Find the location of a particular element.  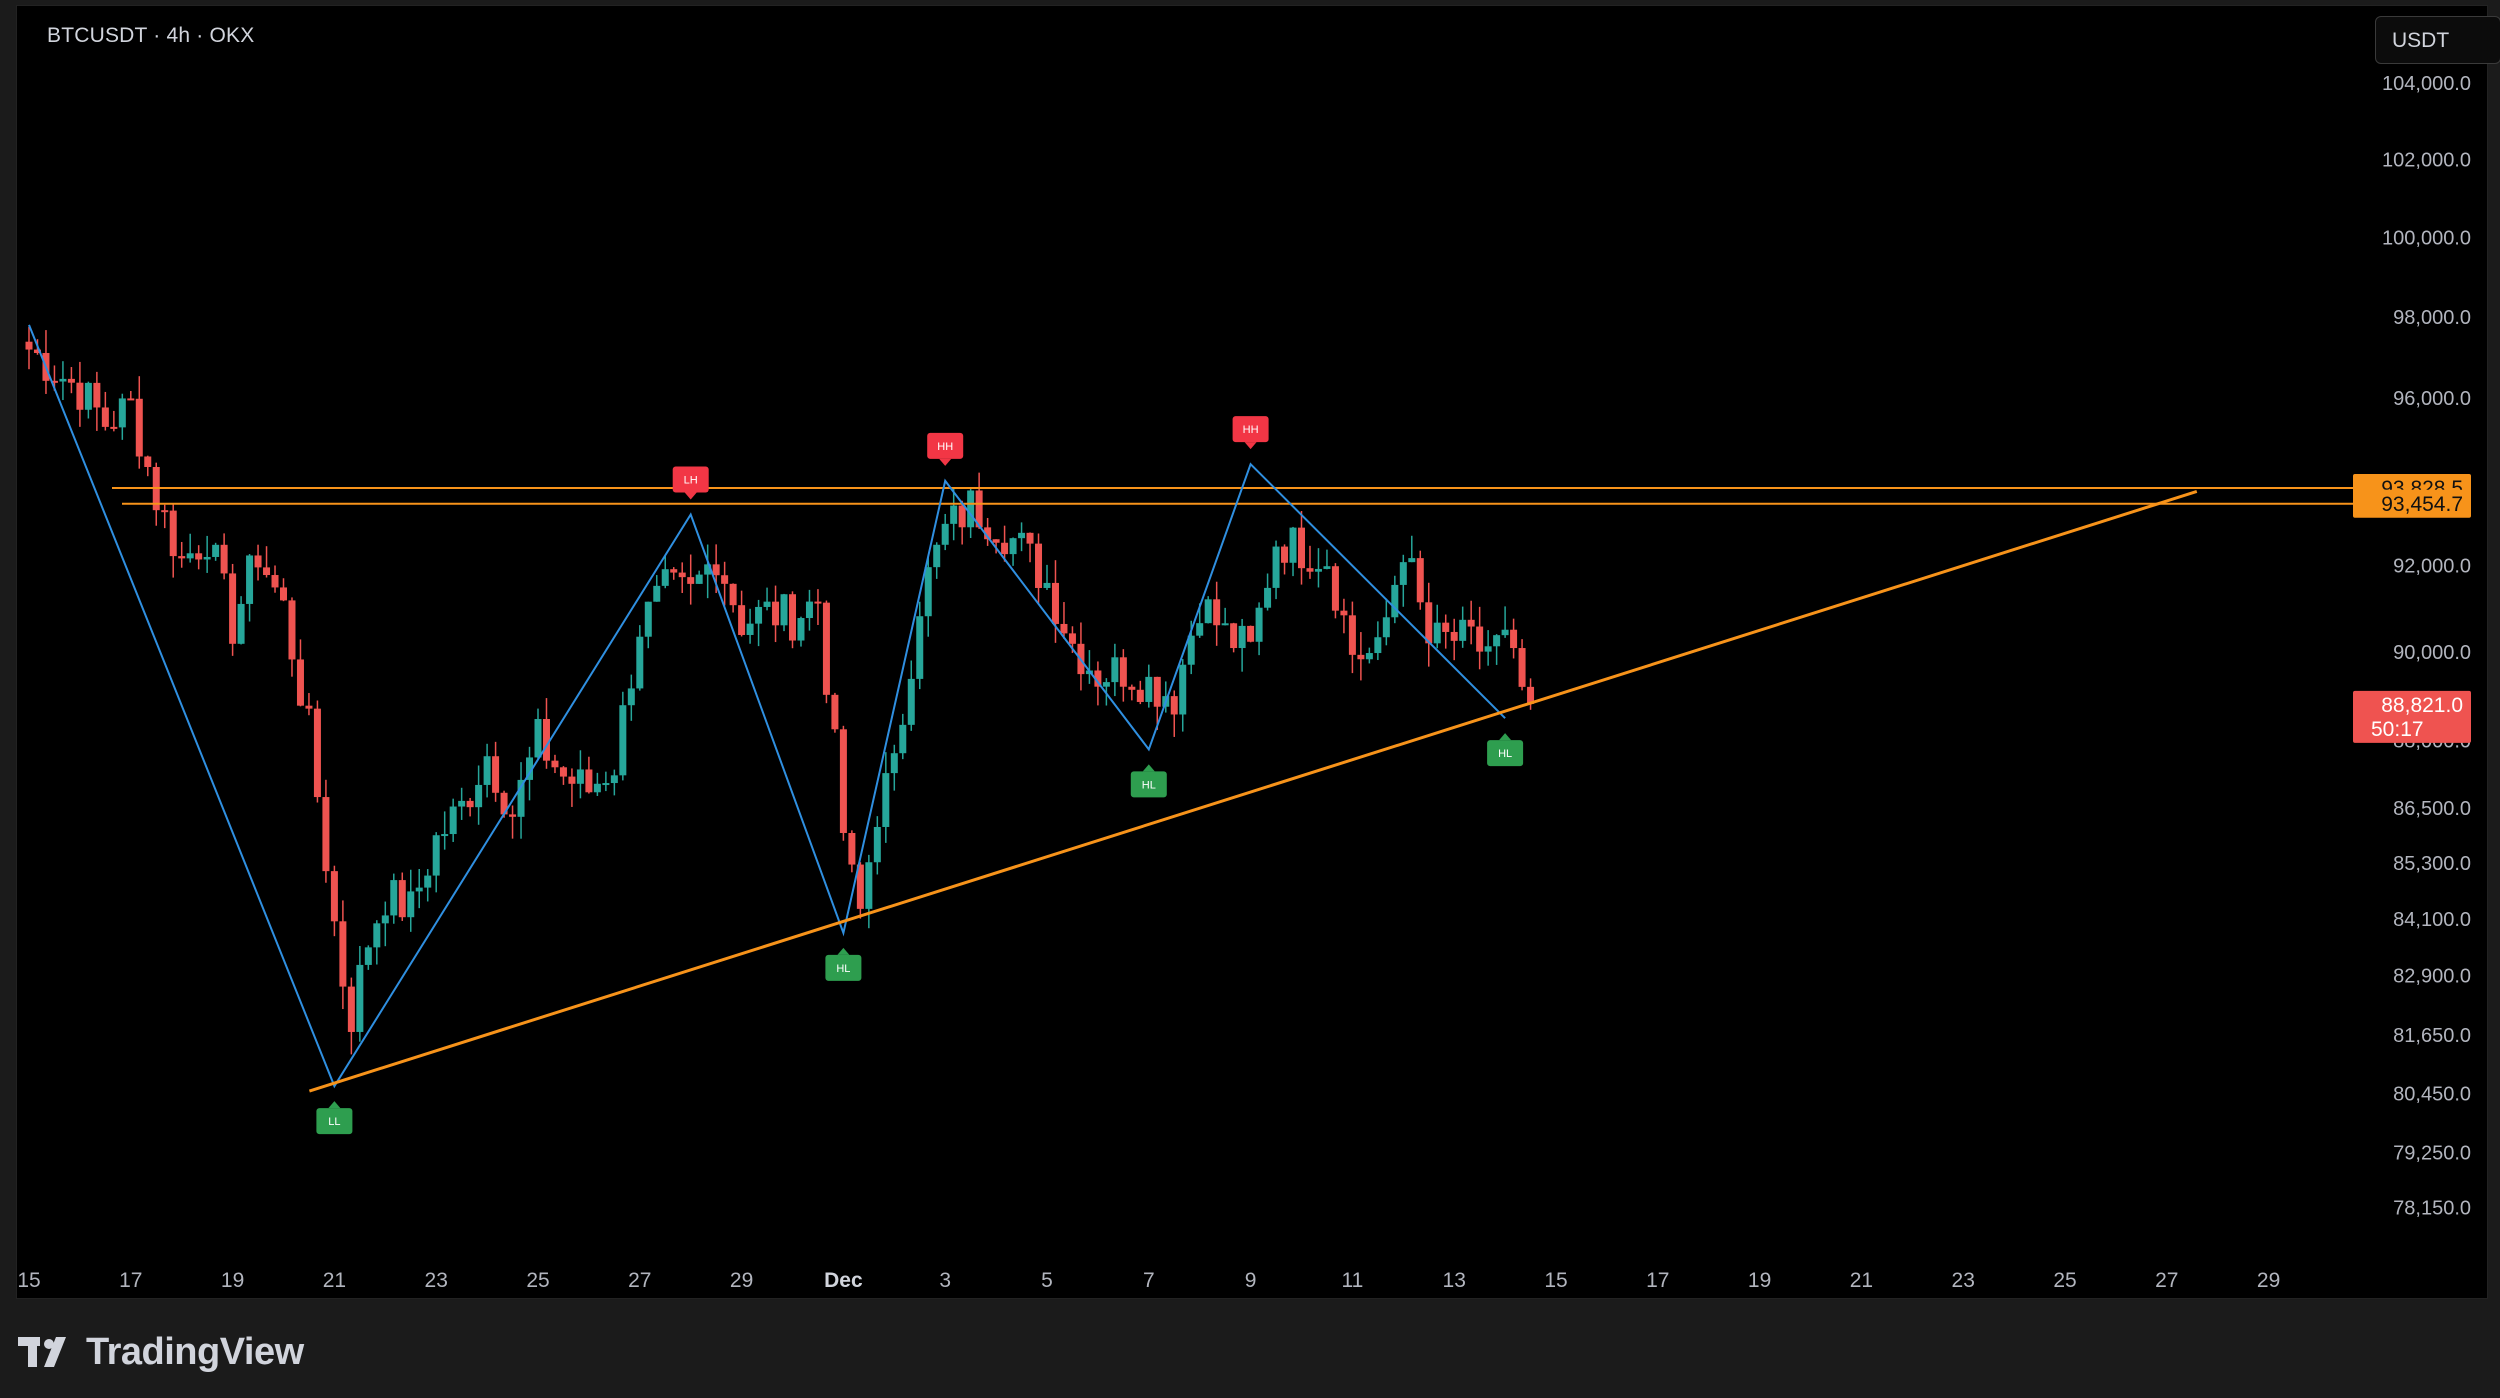

swing-tag-ll: LL is located at coordinates (334, 1118).